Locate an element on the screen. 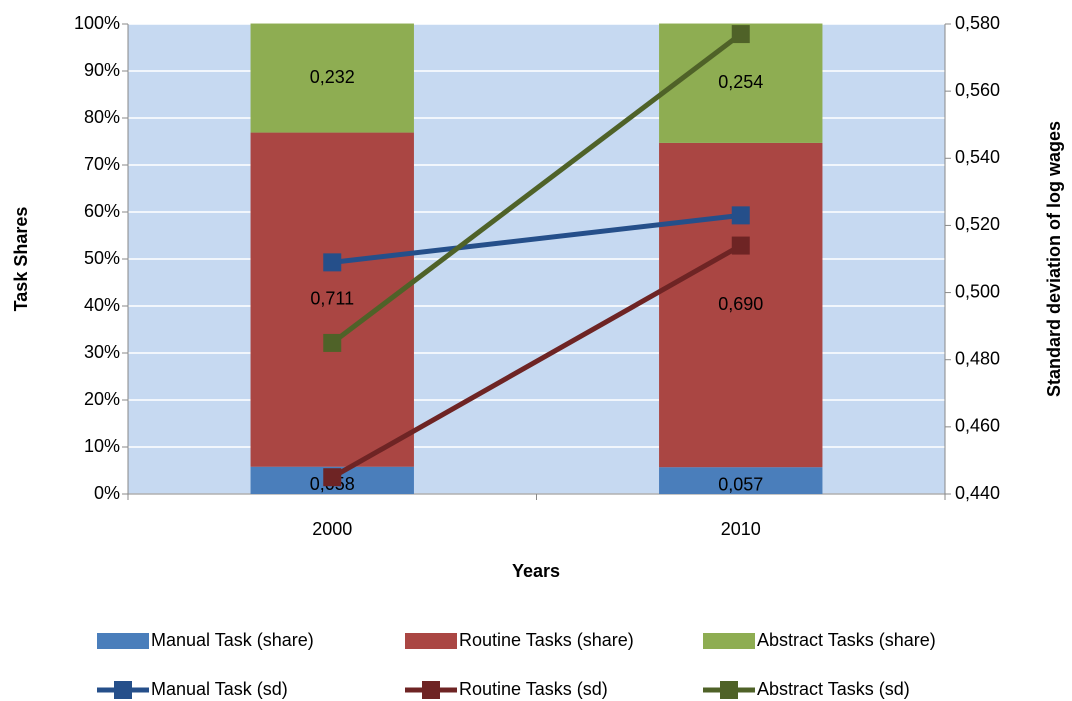  legend-label: Routine Tasks (share) is located at coordinates (546, 640).